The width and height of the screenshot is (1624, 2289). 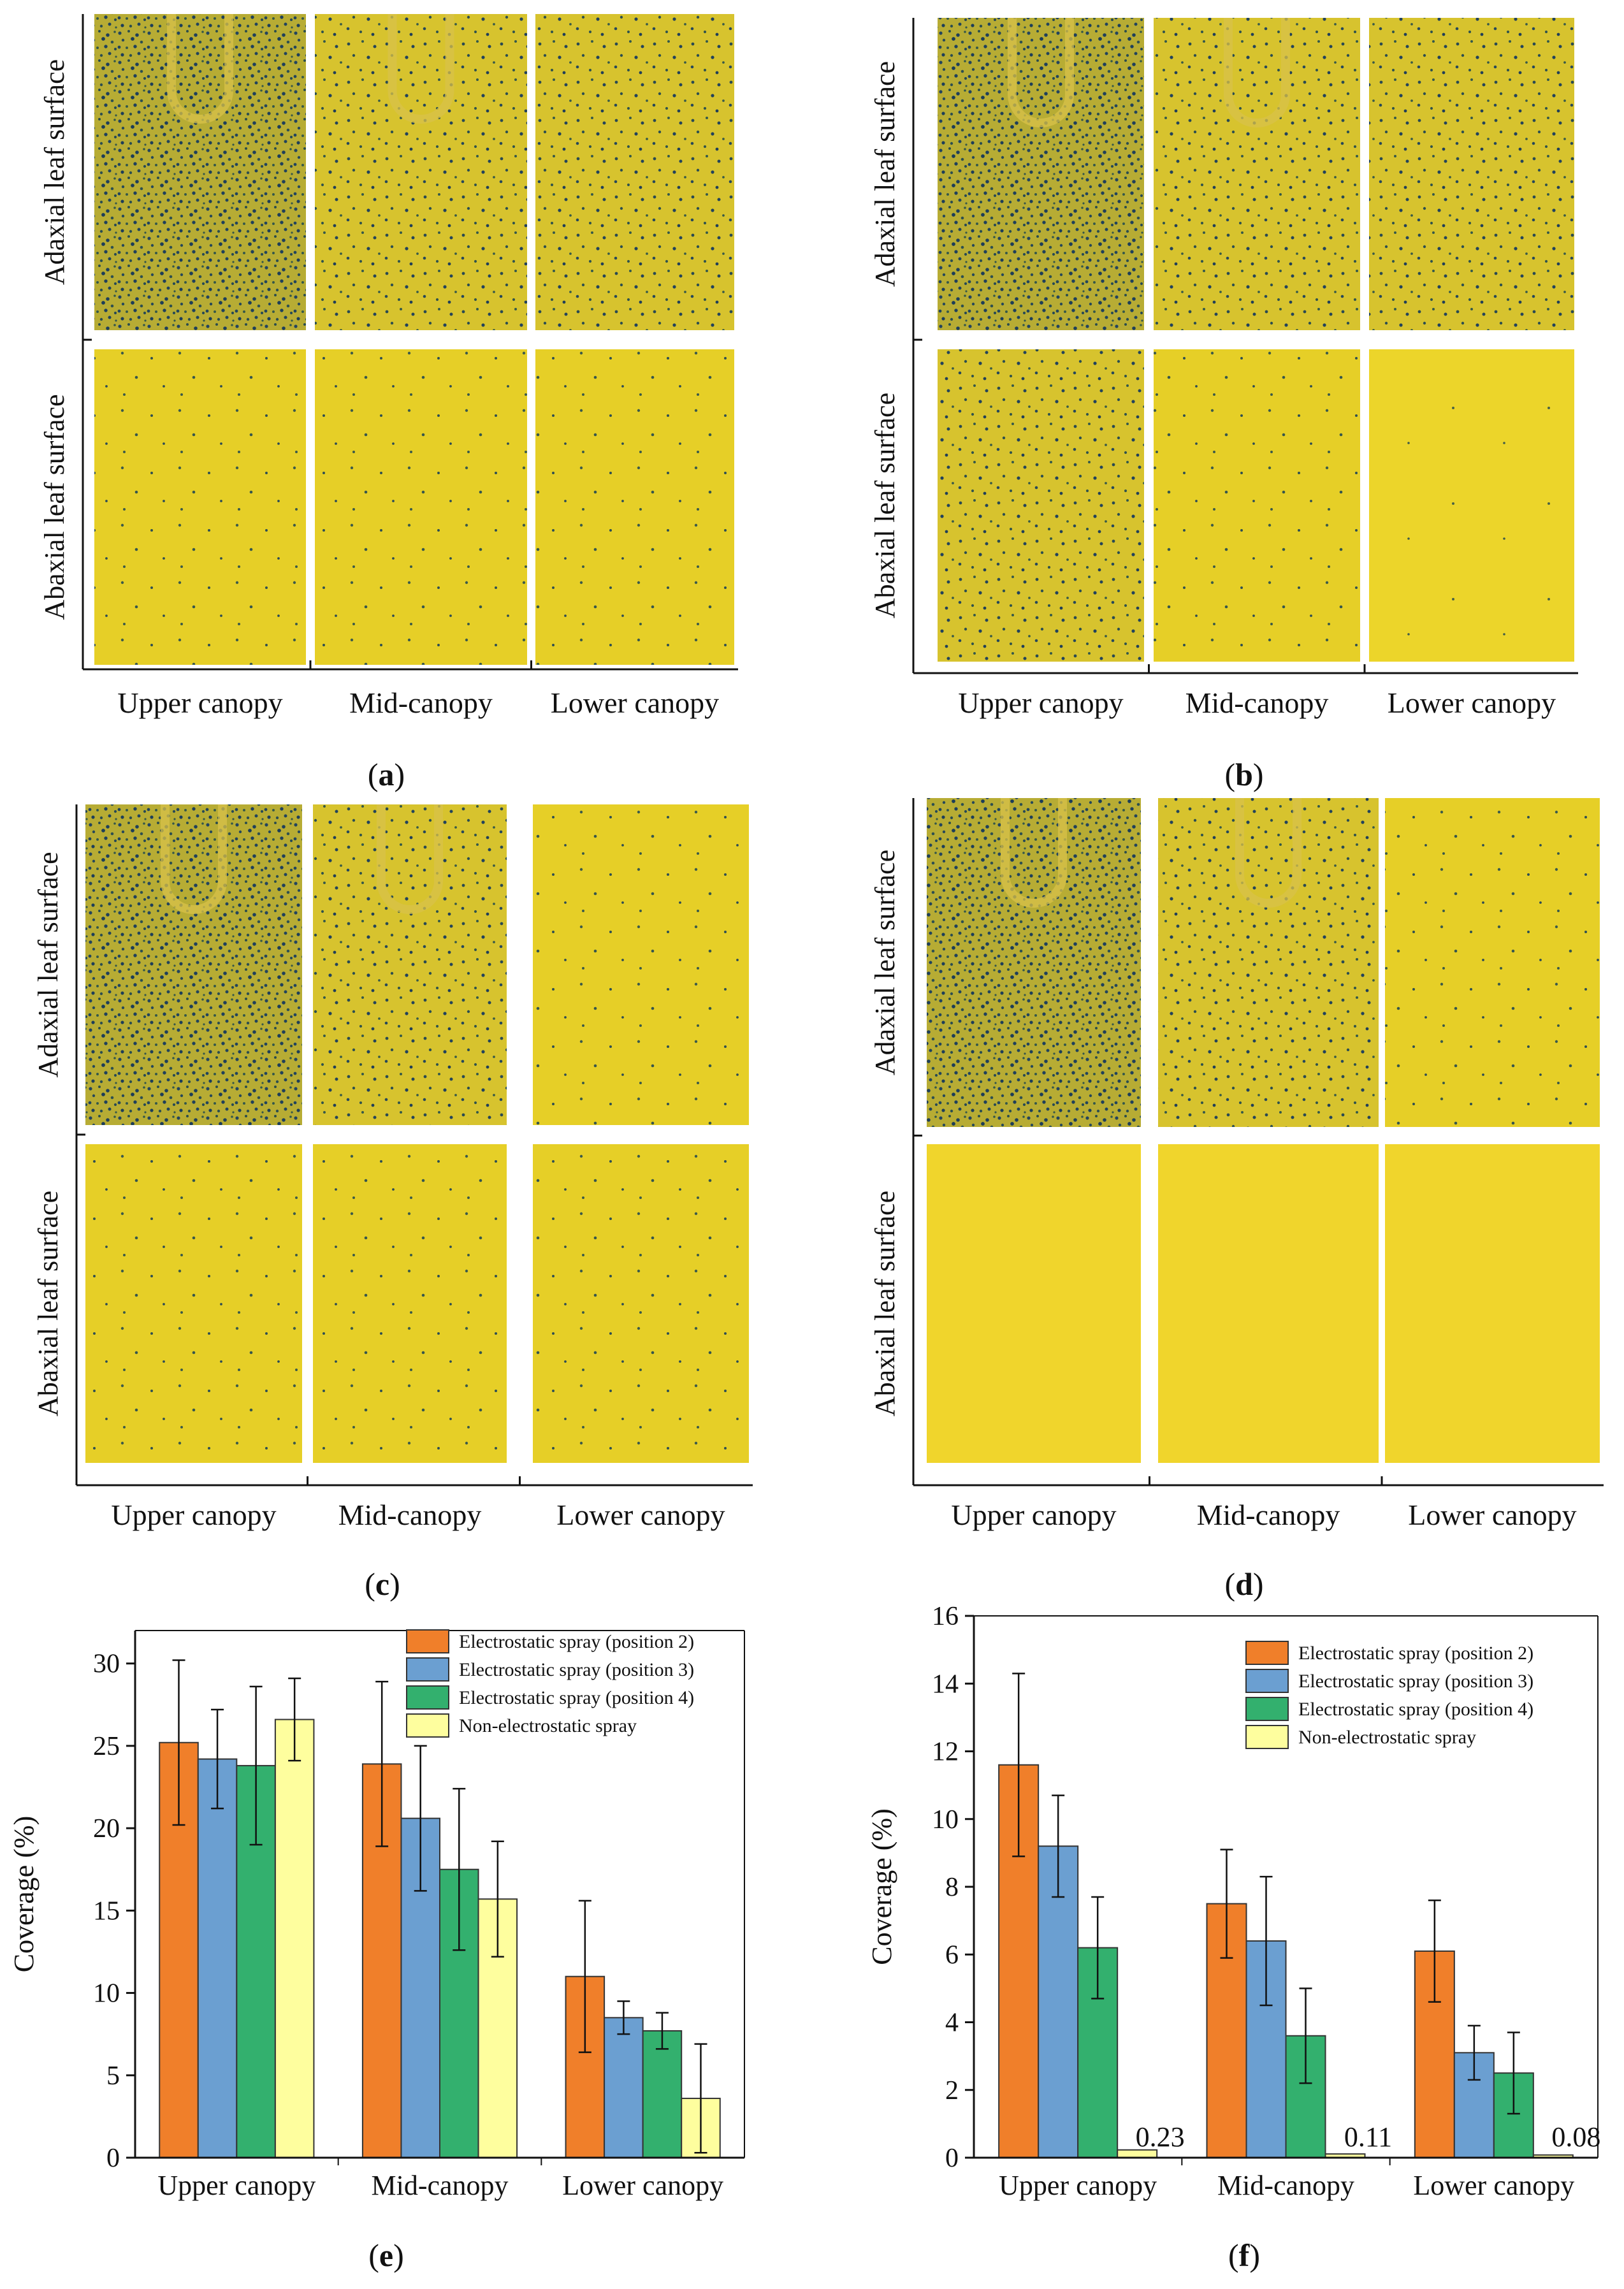 What do you see at coordinates (24, 1894) in the screenshot?
I see `y-axis-label: Coverage (%)` at bounding box center [24, 1894].